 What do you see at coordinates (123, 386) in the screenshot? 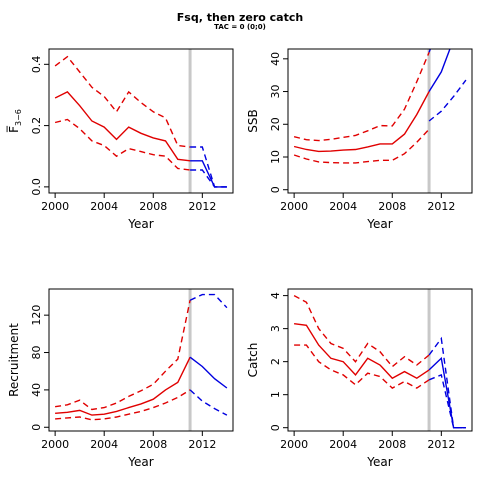
I see `recruitment-panel-history-median-line` at bounding box center [123, 386].